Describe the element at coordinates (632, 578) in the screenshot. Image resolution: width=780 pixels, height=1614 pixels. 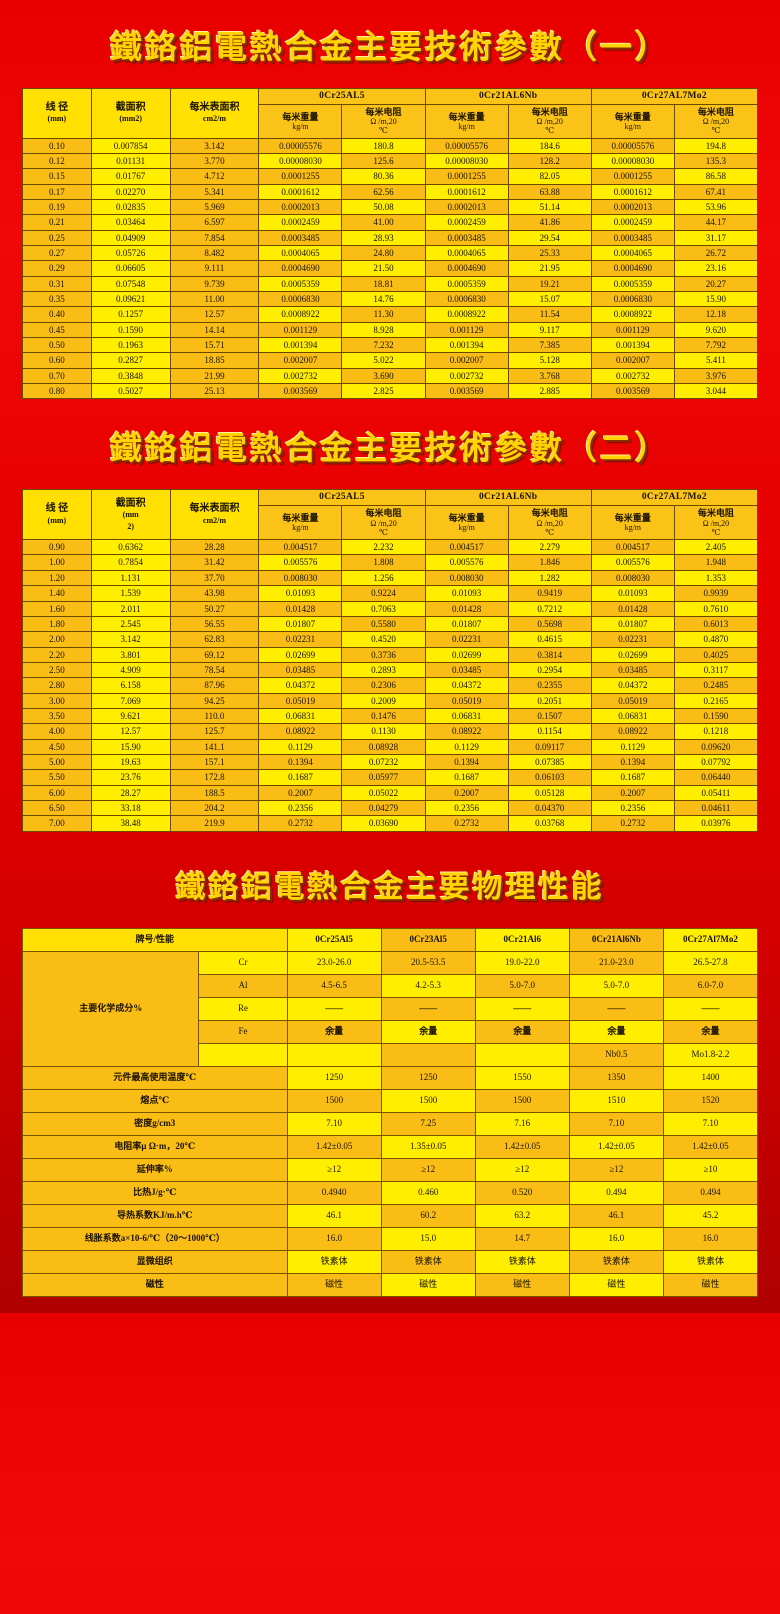
I see `table-cell: 0.008030` at that location.